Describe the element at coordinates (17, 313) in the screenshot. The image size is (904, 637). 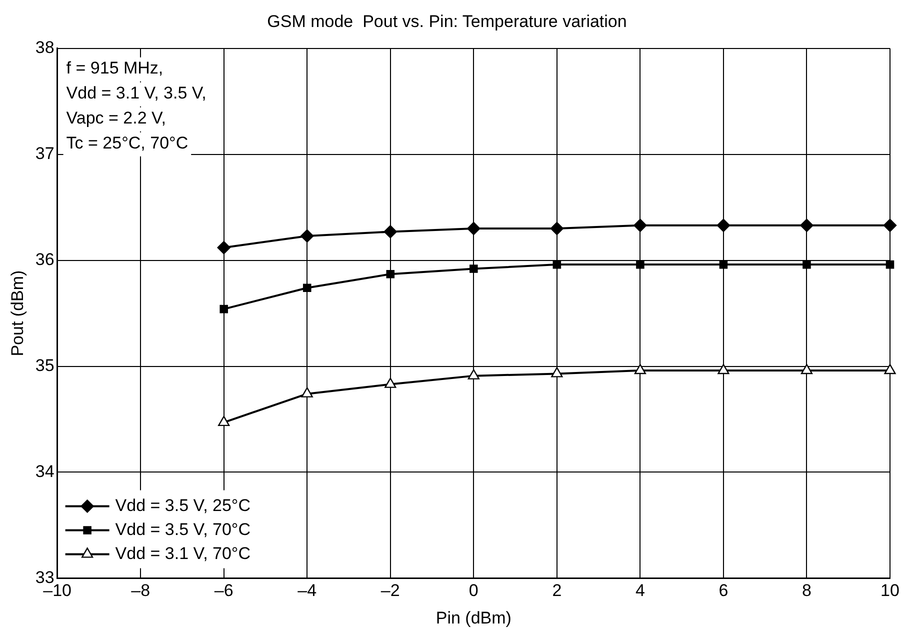
I see `y-axis-title: Pout (dBm)` at that location.